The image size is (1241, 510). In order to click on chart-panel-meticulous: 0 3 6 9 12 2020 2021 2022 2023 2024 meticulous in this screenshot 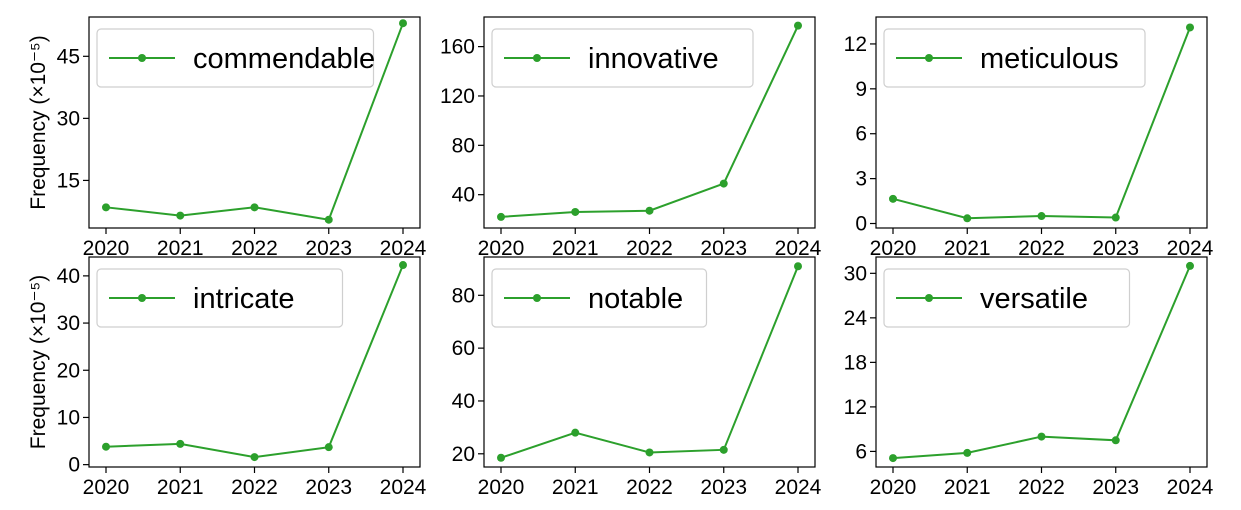, I will do `click(1029, 138)`.